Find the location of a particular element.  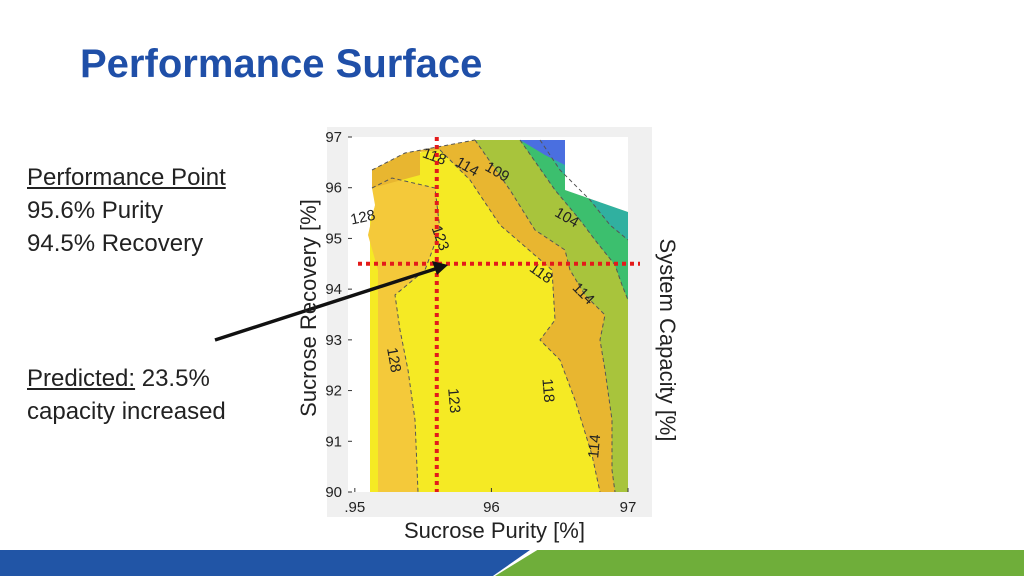

band-cyan is located at coordinates (584, 190).